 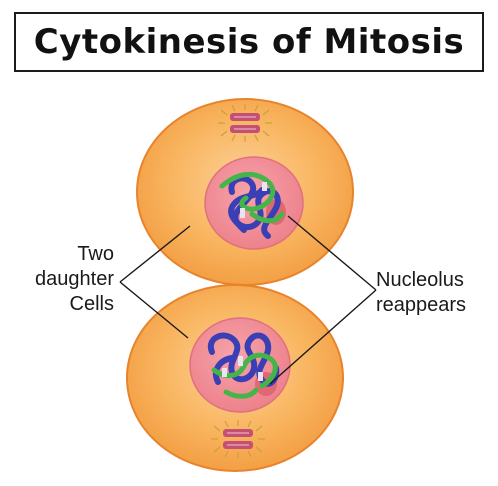 I want to click on leader-line-top-cell, so click(x=155, y=254).